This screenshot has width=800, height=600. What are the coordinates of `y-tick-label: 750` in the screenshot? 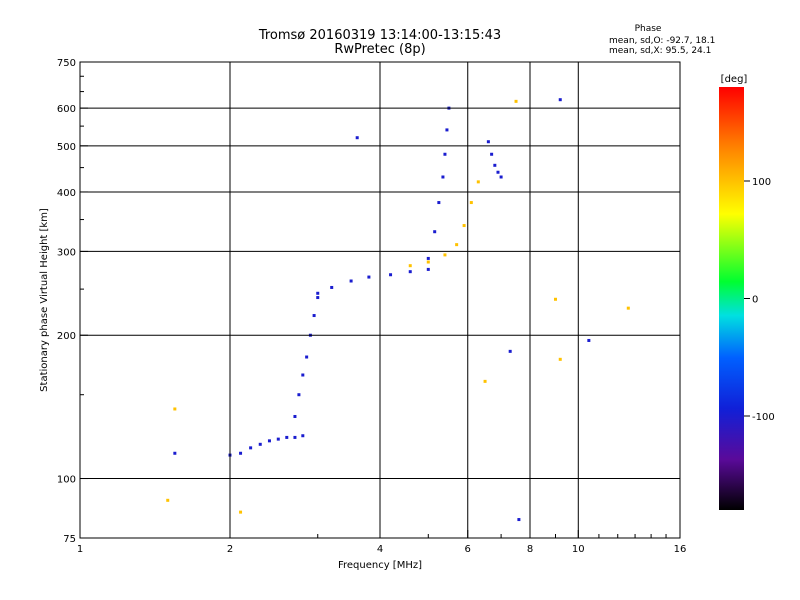 It's located at (66, 63).